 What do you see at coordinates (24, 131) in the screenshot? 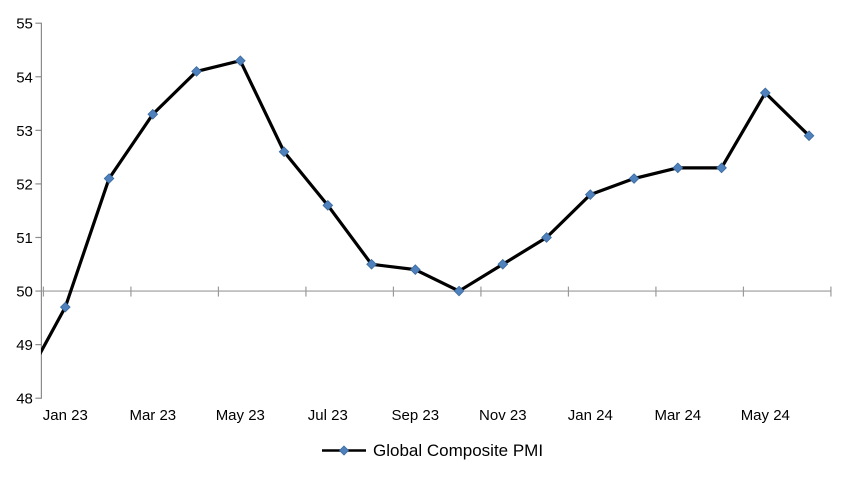
I see `y-axis-tick-label: 53` at bounding box center [24, 131].